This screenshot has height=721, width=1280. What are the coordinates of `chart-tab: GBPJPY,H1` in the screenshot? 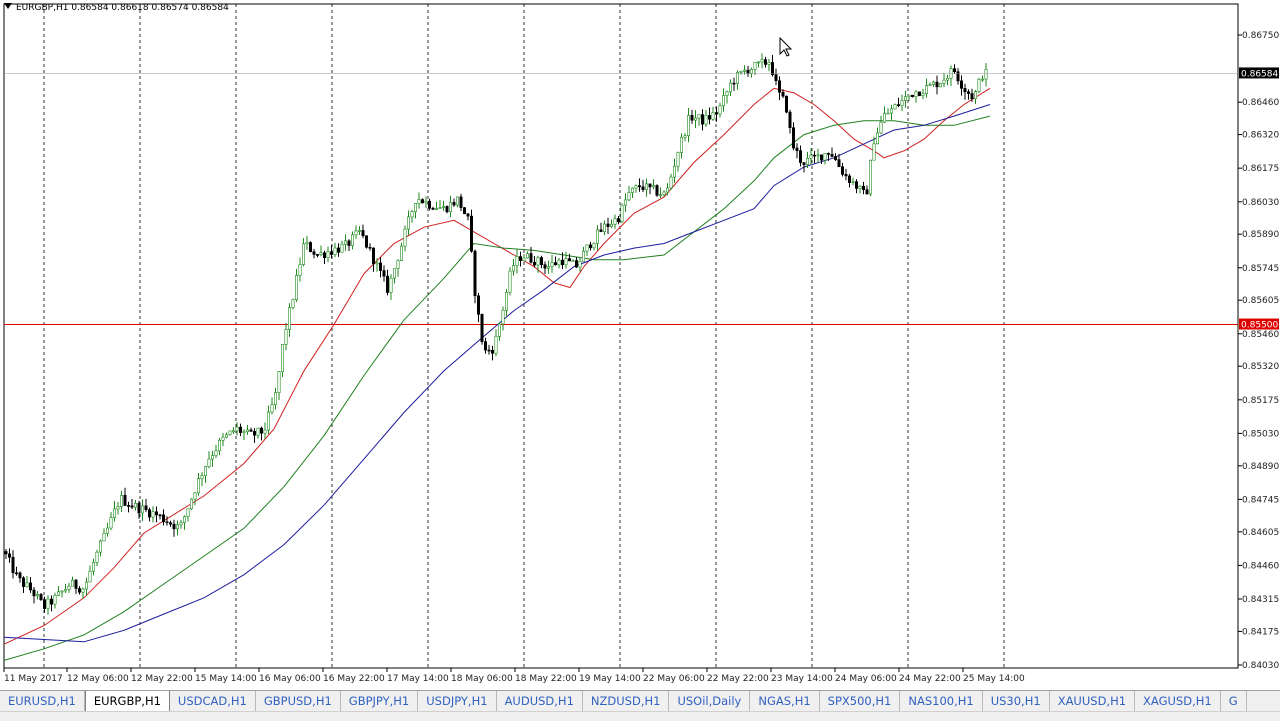 It's located at (380, 701).